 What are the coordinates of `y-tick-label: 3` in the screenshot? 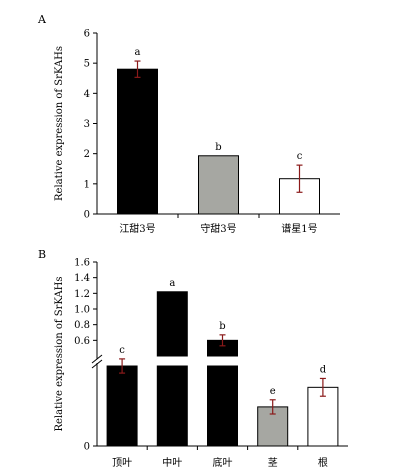 It's located at (87, 124).